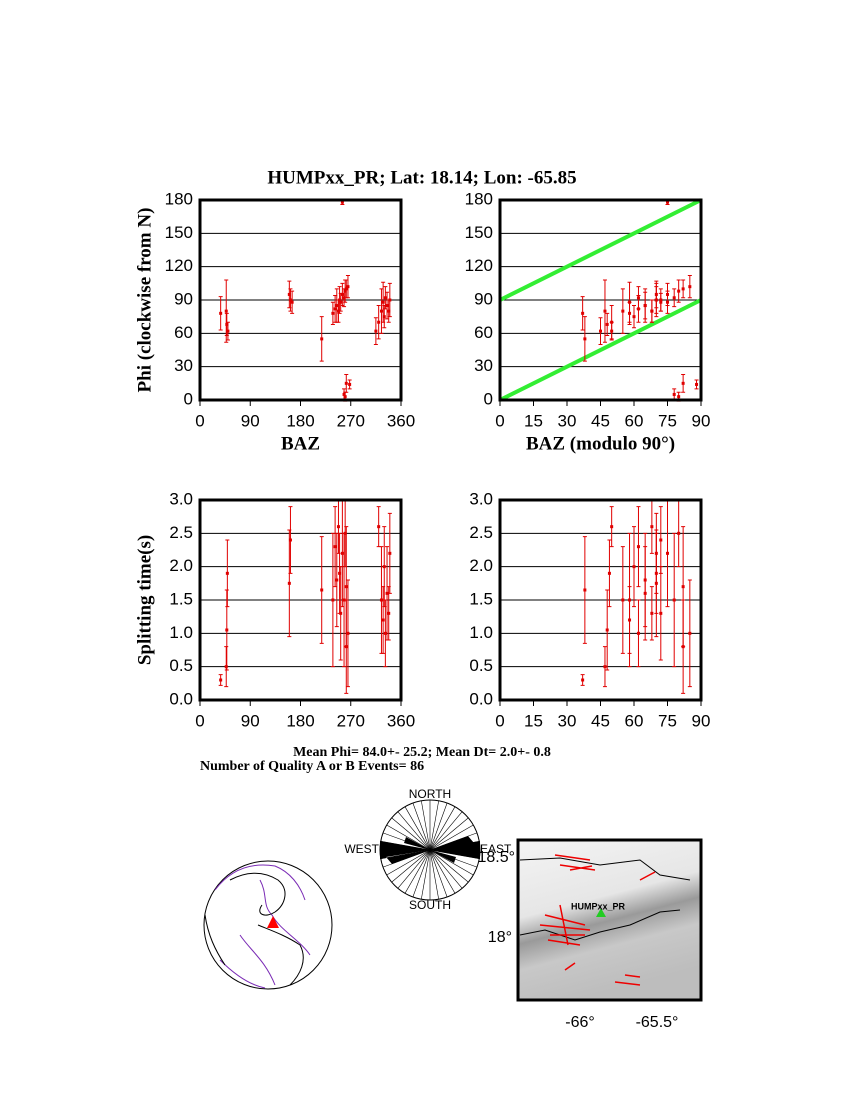 Image resolution: width=850 pixels, height=1100 pixels. I want to click on y-tick-label: 2.5, so click(481, 532).